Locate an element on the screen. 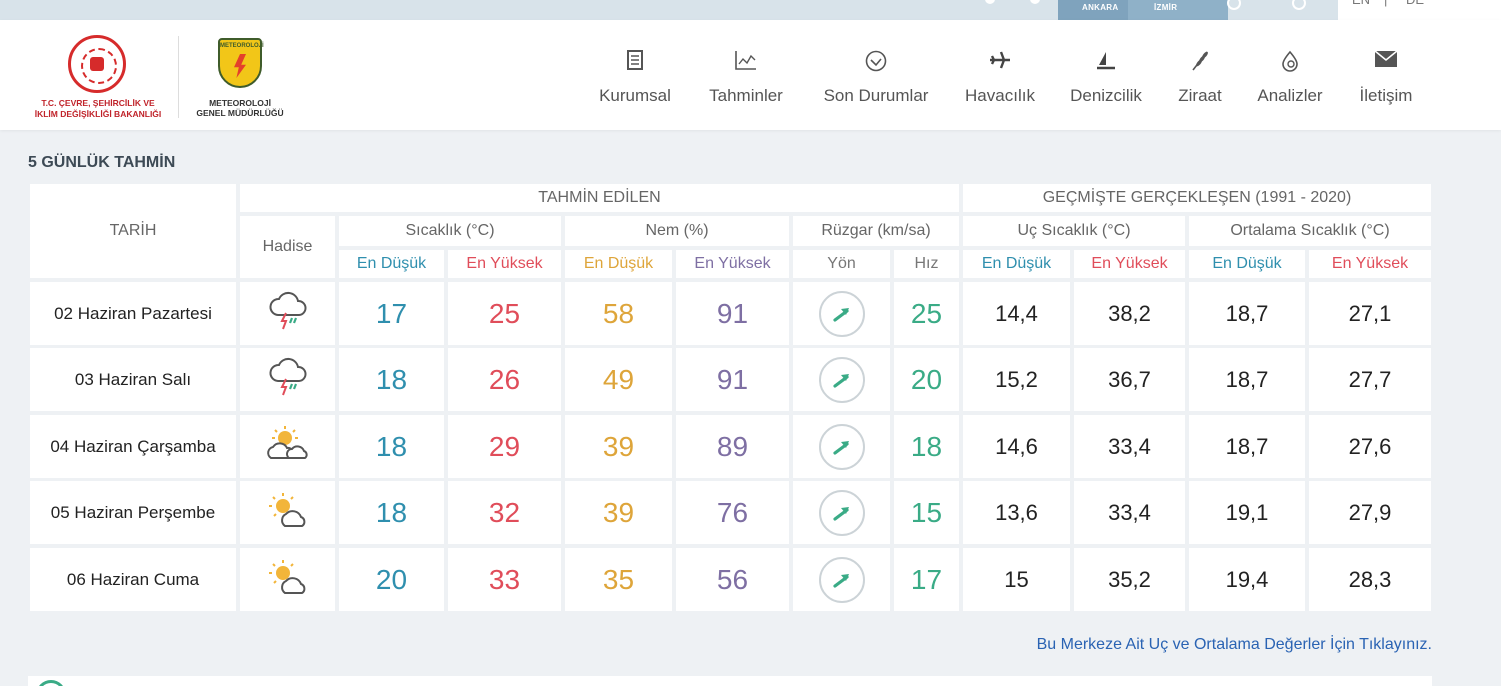 The width and height of the screenshot is (1501, 686). cell-tmax: 33 is located at coordinates (504, 579).